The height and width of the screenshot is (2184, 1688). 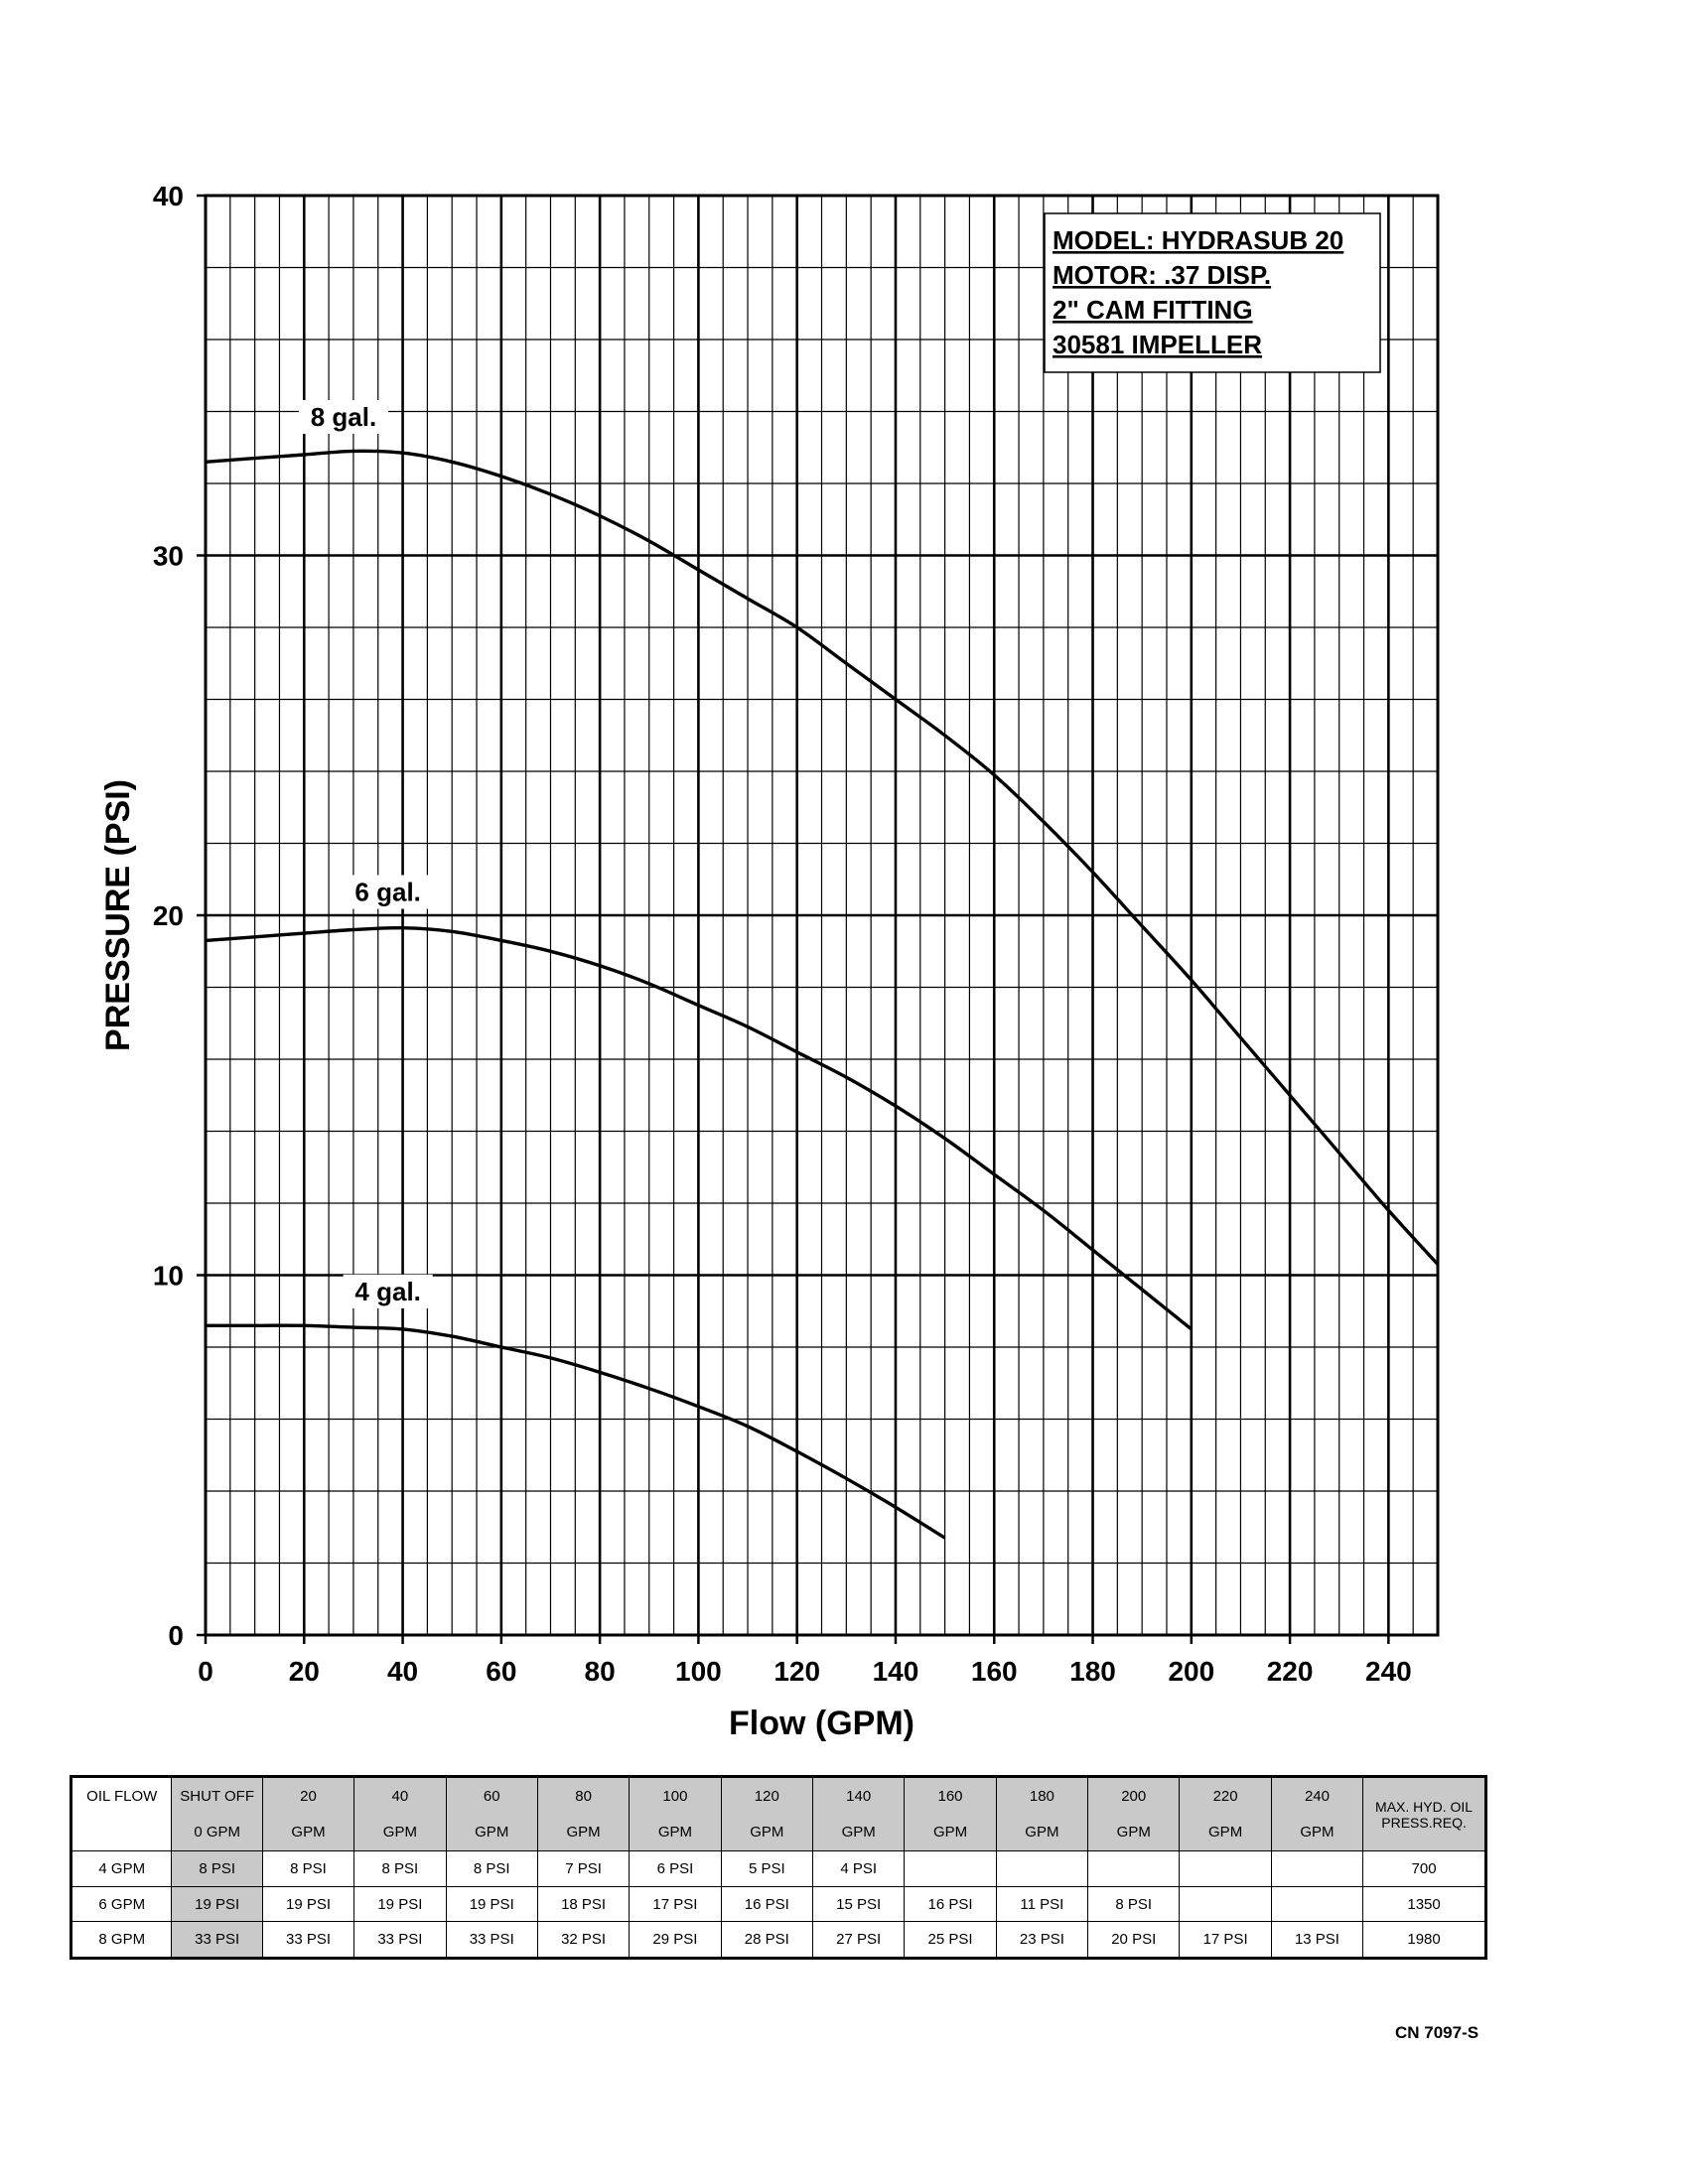 I want to click on table-header-cell: 140, so click(x=858, y=1795).